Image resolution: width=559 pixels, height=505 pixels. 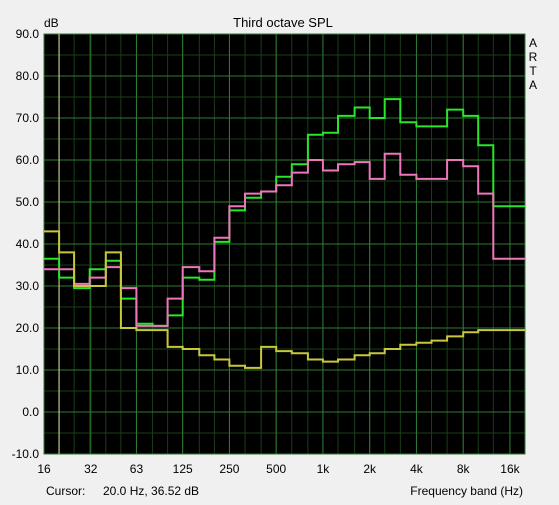 What do you see at coordinates (91, 469) in the screenshot?
I see `x-tick-label: 32` at bounding box center [91, 469].